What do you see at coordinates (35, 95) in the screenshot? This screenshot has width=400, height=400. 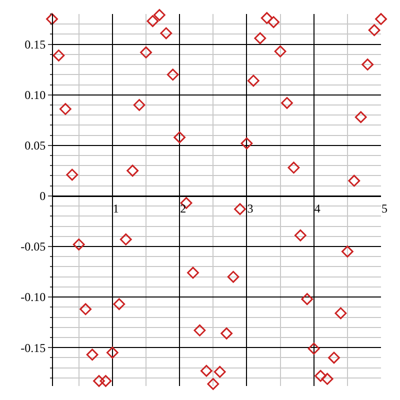 I see `y-tick-label: 0.10` at bounding box center [35, 95].